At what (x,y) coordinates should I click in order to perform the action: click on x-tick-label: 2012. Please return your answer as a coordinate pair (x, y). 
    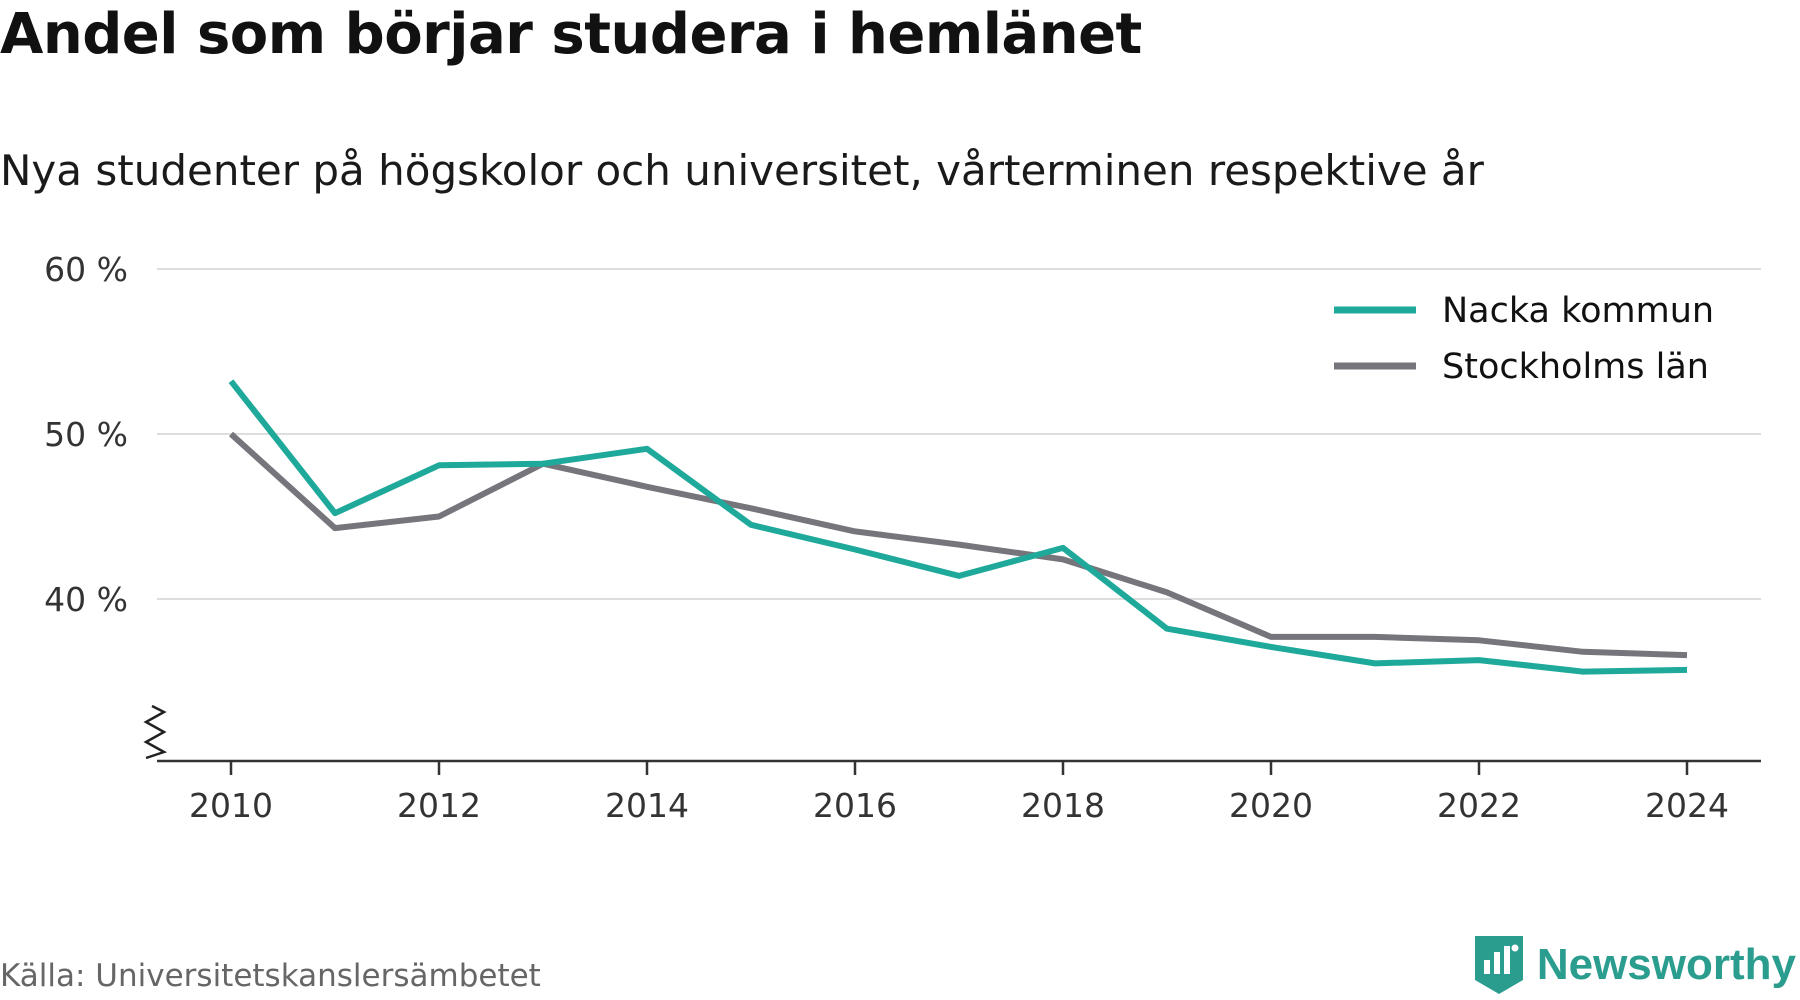
    Looking at the image, I should click on (439, 805).